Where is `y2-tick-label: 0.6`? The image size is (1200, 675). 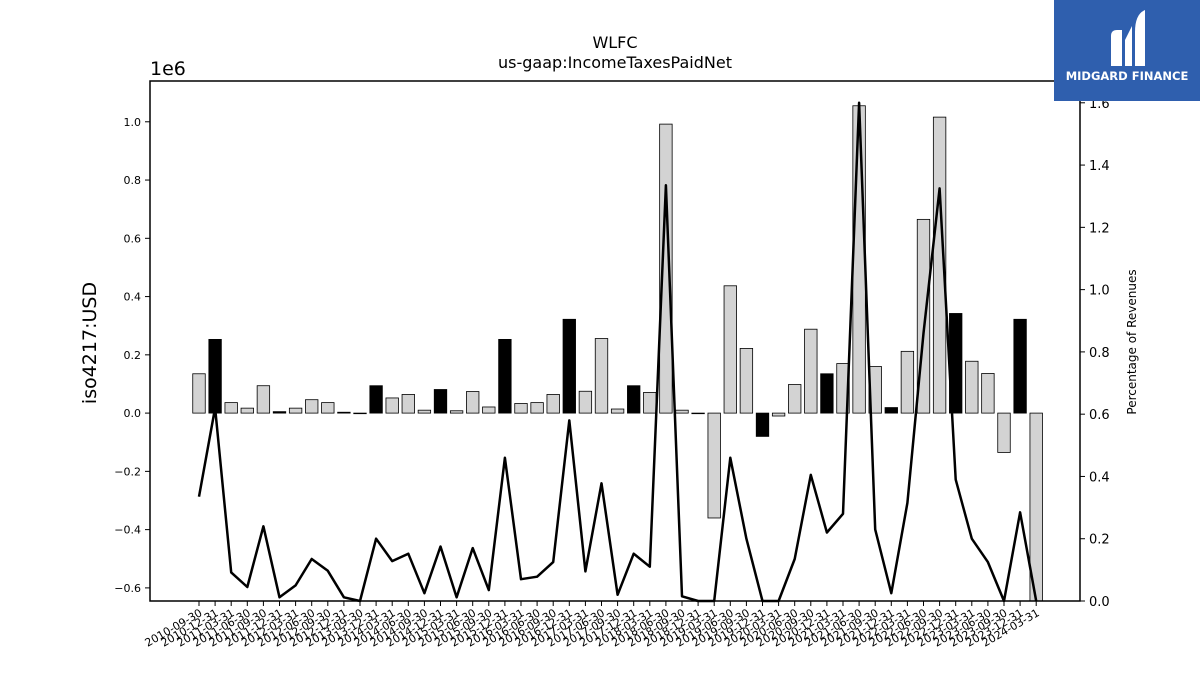 y2-tick-label: 0.6 is located at coordinates (1099, 415).